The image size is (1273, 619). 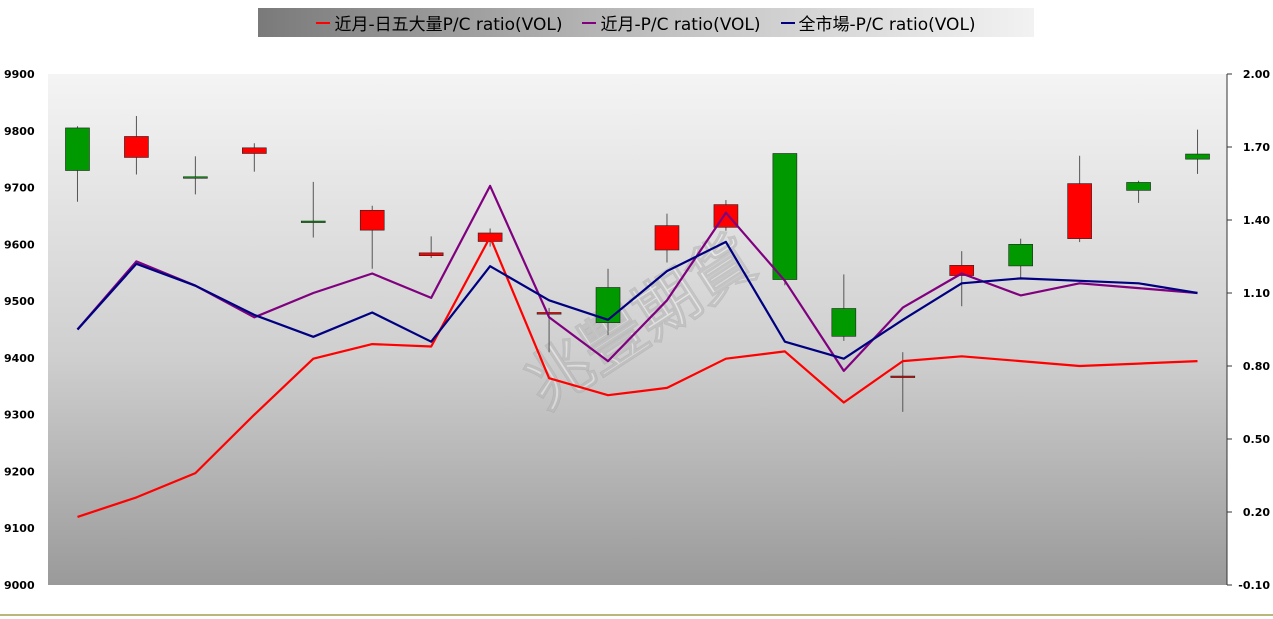 I want to click on bottom-border, so click(x=636, y=615).